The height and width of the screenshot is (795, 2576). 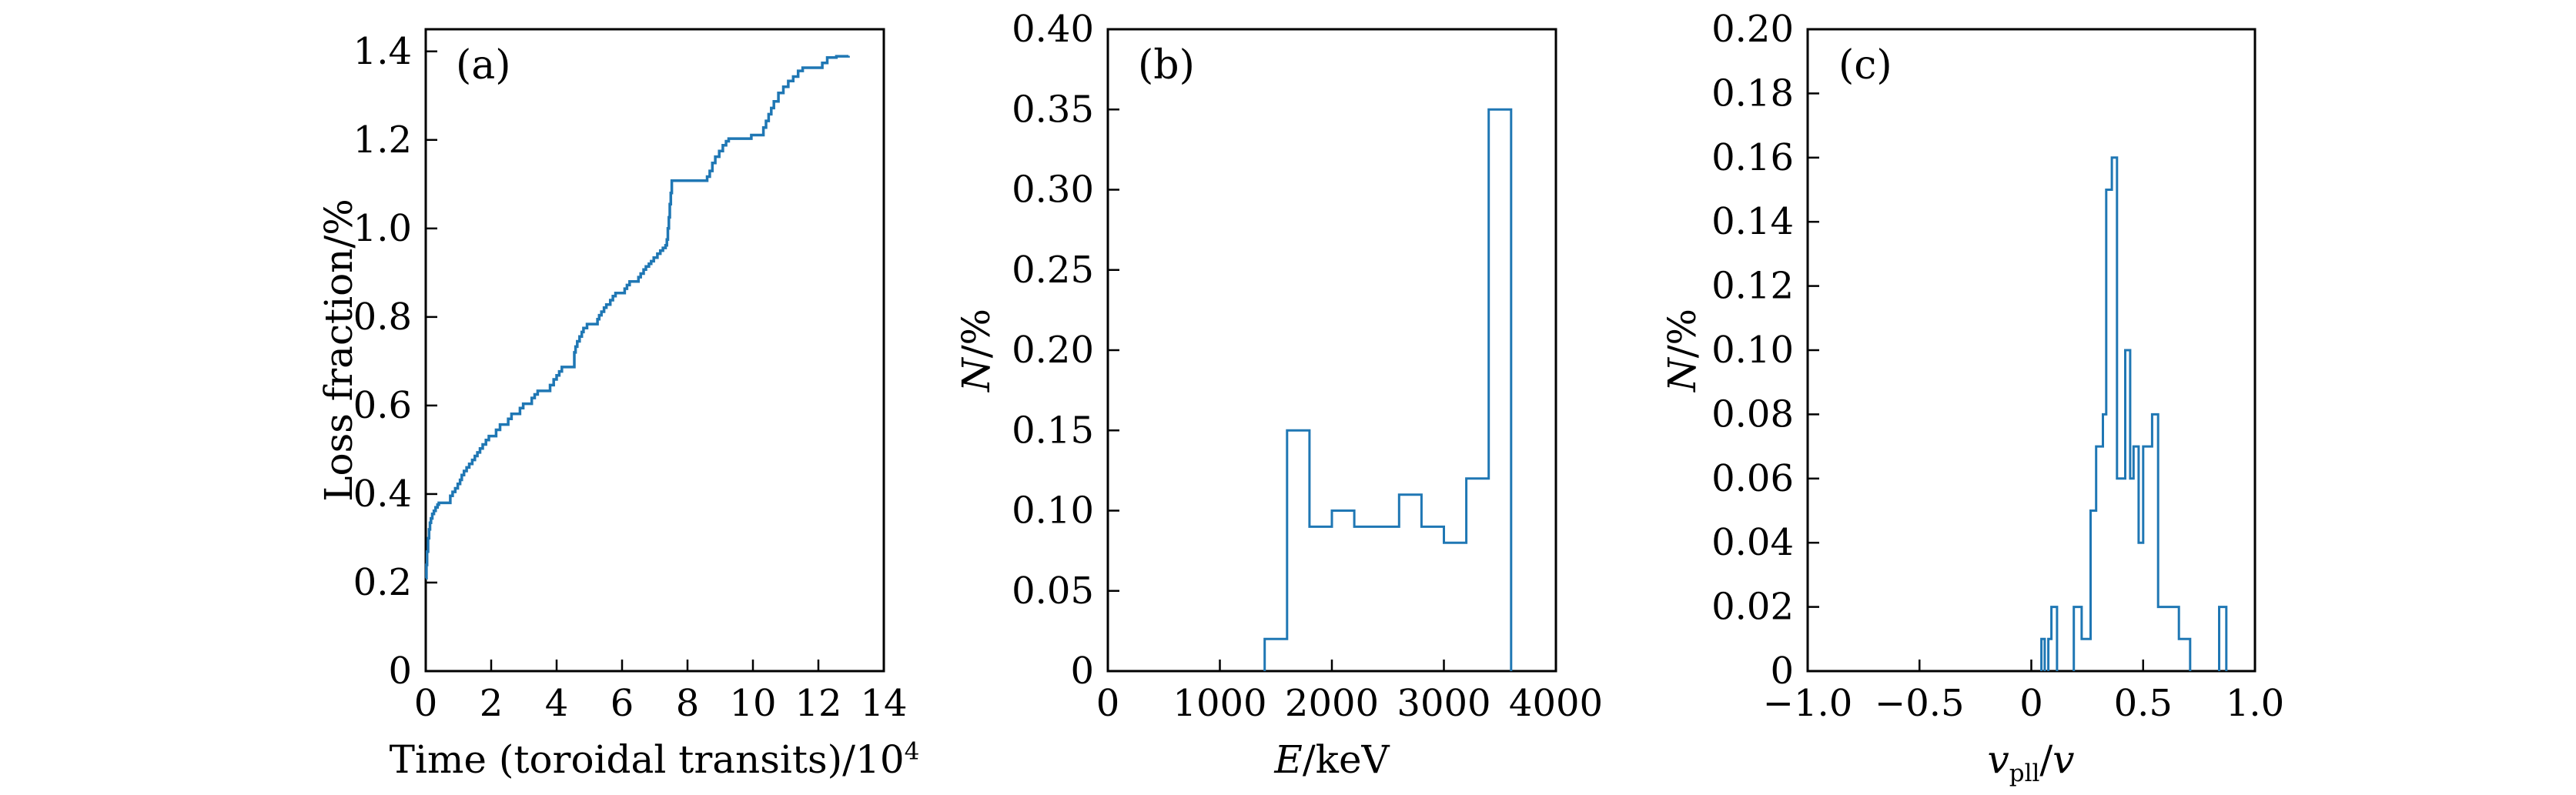 What do you see at coordinates (557, 703) in the screenshot?
I see `panel-a-x-tick-label: 4` at bounding box center [557, 703].